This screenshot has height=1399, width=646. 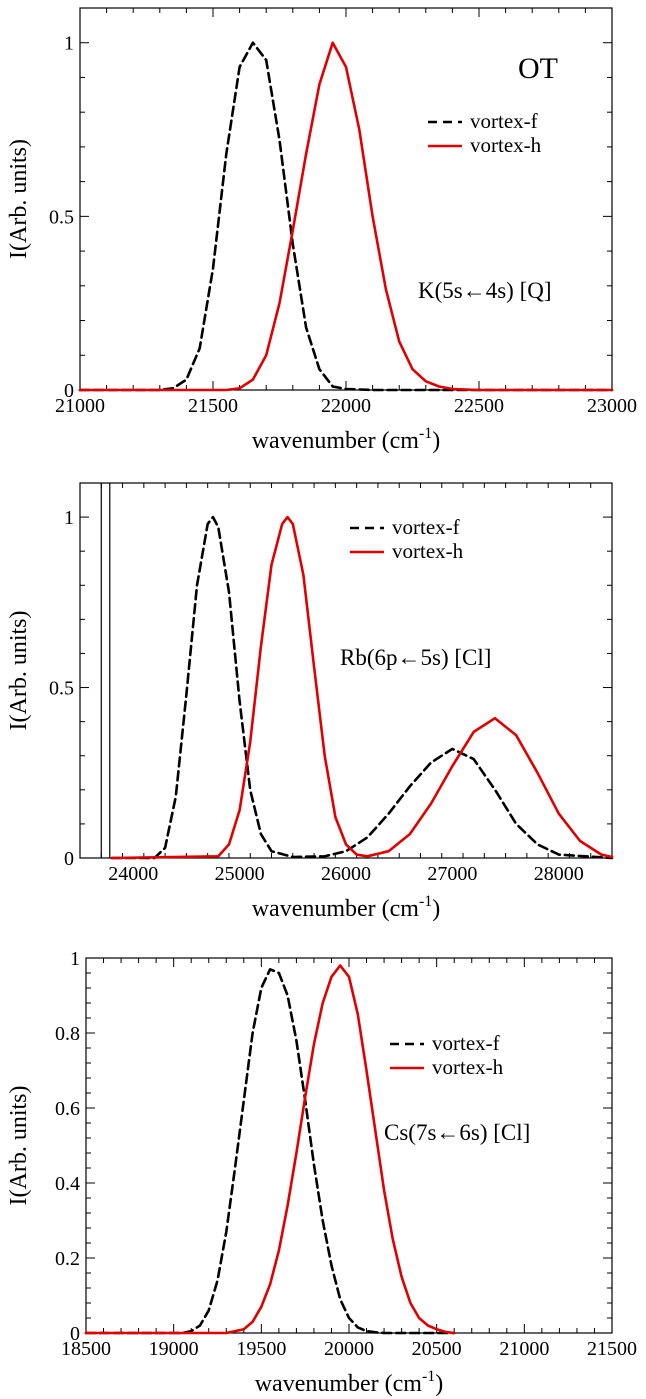 I want to click on y-tick-label: 0.6, so click(x=67, y=1109).